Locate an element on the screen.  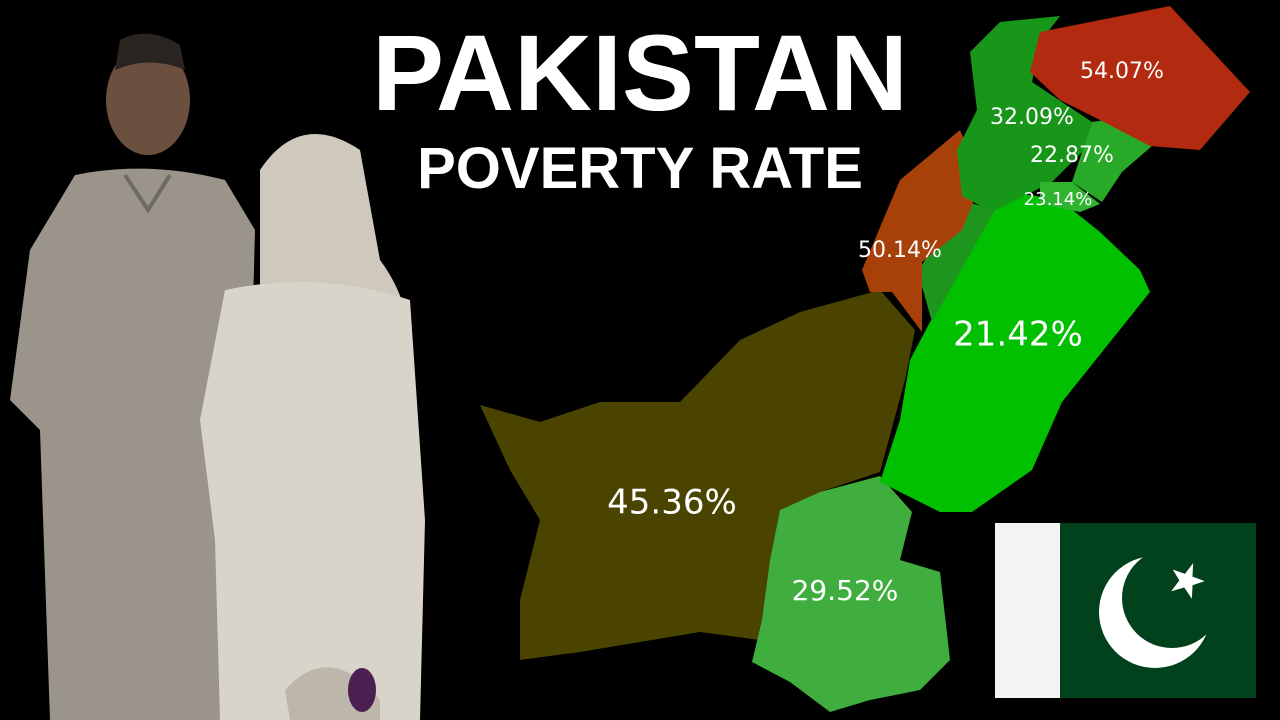
region-label: 21.42% is located at coordinates (1018, 335).